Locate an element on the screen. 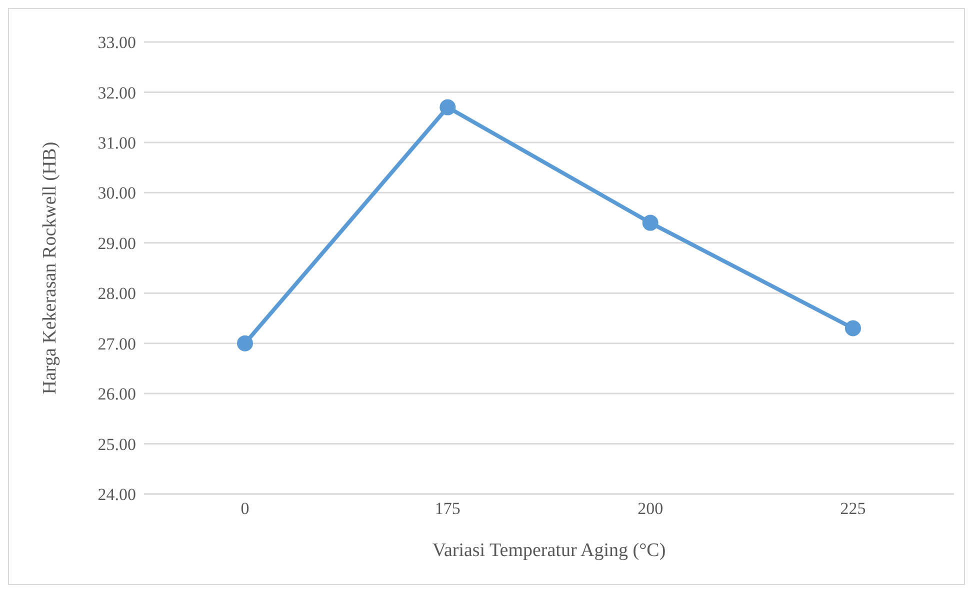 Image resolution: width=971 pixels, height=590 pixels. y-tick-label: 31.00 is located at coordinates (117, 142).